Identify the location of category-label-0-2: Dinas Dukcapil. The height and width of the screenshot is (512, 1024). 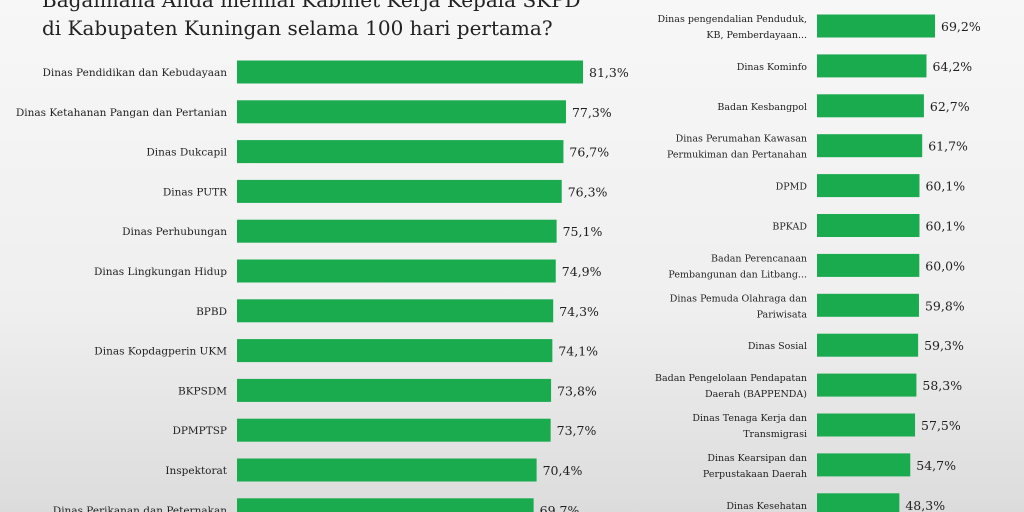
(186, 153).